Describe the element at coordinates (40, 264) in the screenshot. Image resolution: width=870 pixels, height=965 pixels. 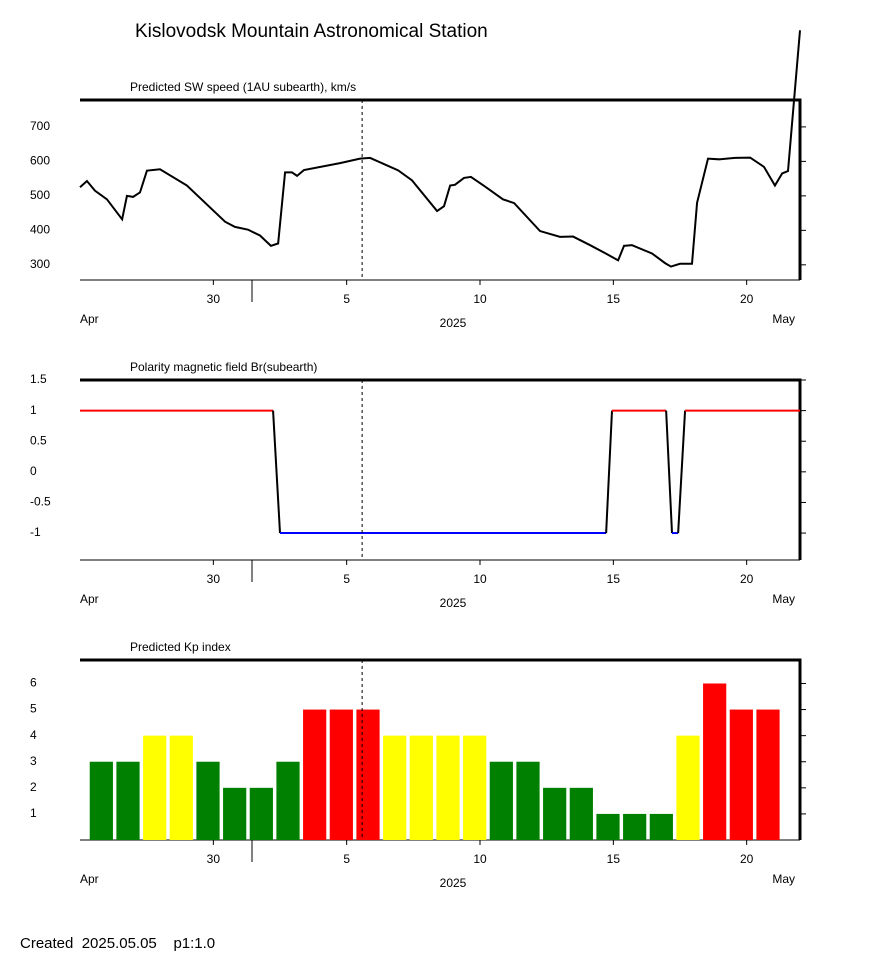
I see `y-tick-label: 300` at that location.